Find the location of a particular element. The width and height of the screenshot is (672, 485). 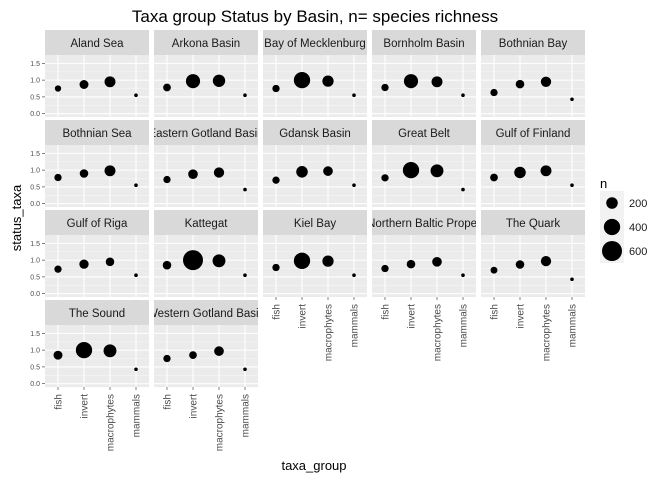

facet-title: Arkona Basin is located at coordinates (206, 44).